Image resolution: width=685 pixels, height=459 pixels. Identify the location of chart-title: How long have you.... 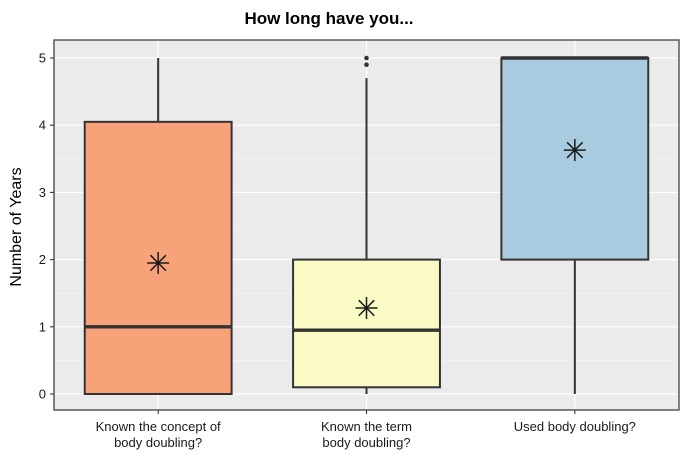
(328, 18).